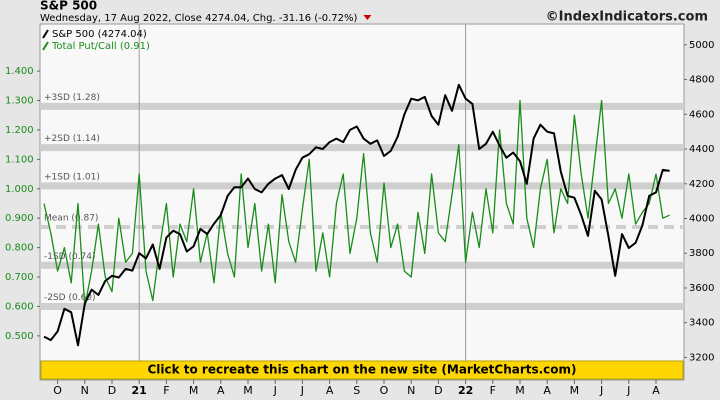  What do you see at coordinates (19, 189) in the screenshot?
I see `y-tick-label: 1.000` at bounding box center [19, 189].